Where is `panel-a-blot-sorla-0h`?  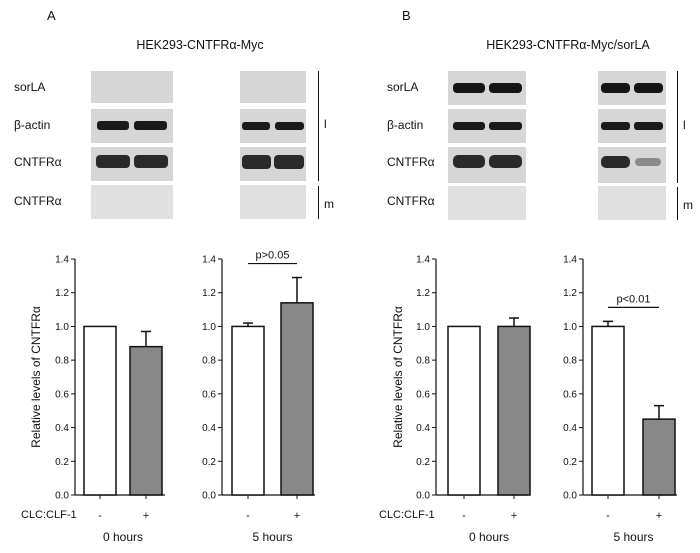 panel-a-blot-sorla-0h is located at coordinates (132, 87).